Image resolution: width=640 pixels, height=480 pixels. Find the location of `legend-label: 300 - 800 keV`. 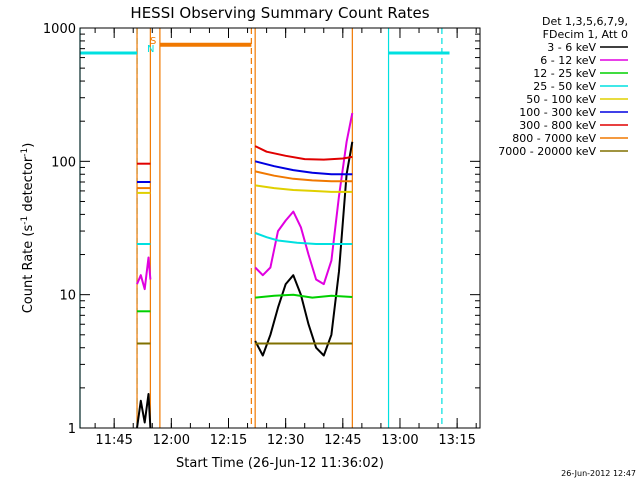

legend-label: 300 - 800 keV is located at coordinates (557, 125).